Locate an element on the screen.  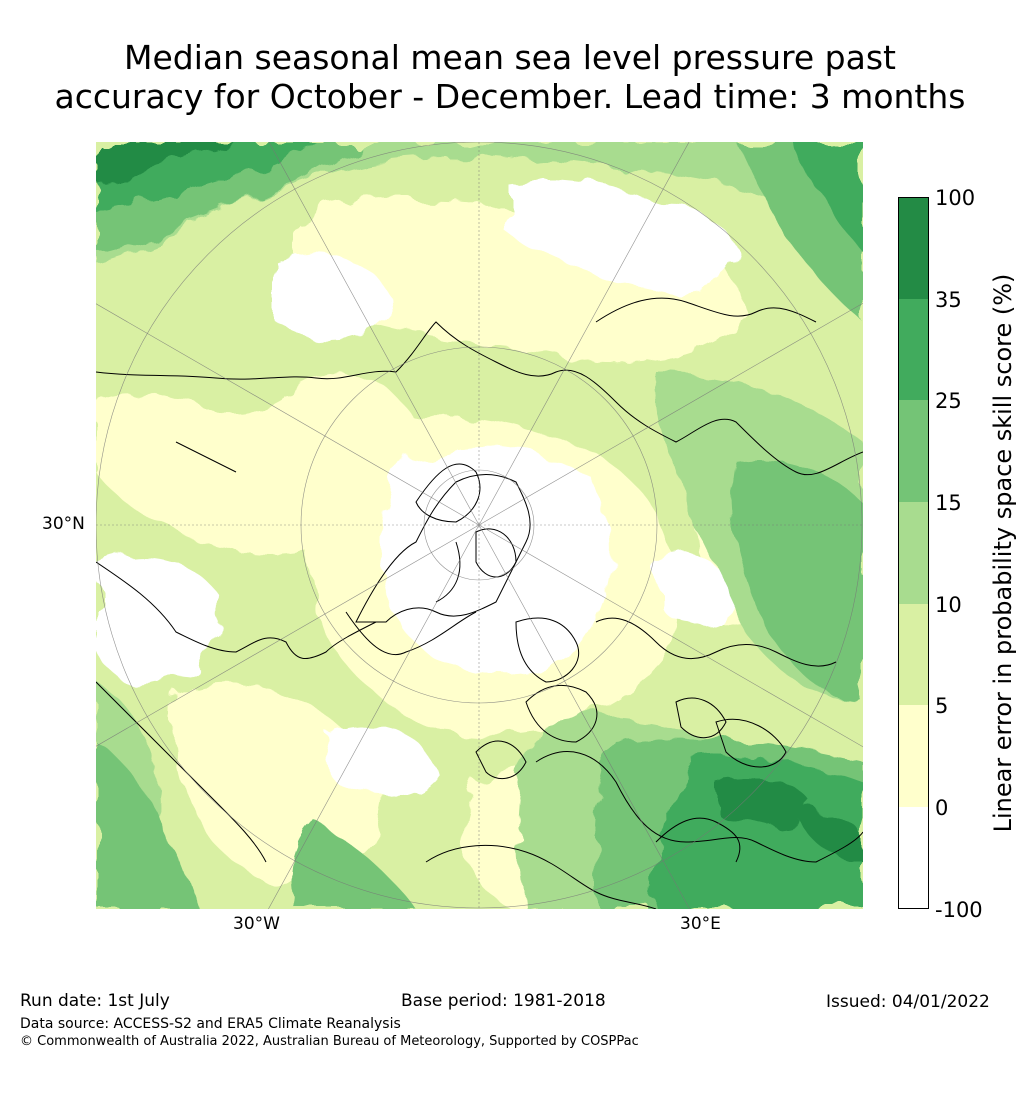
run-date: Run date: 1st July is located at coordinates (95, 1001).